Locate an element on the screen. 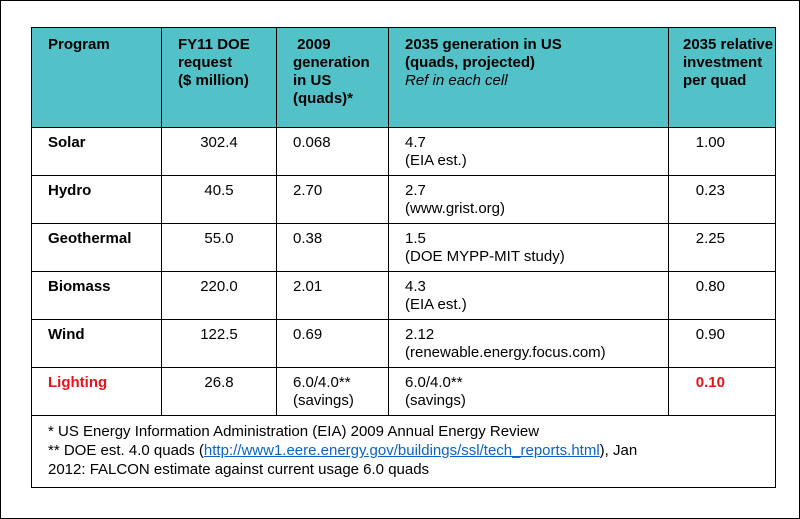  program-cell: Solar is located at coordinates (96, 151).